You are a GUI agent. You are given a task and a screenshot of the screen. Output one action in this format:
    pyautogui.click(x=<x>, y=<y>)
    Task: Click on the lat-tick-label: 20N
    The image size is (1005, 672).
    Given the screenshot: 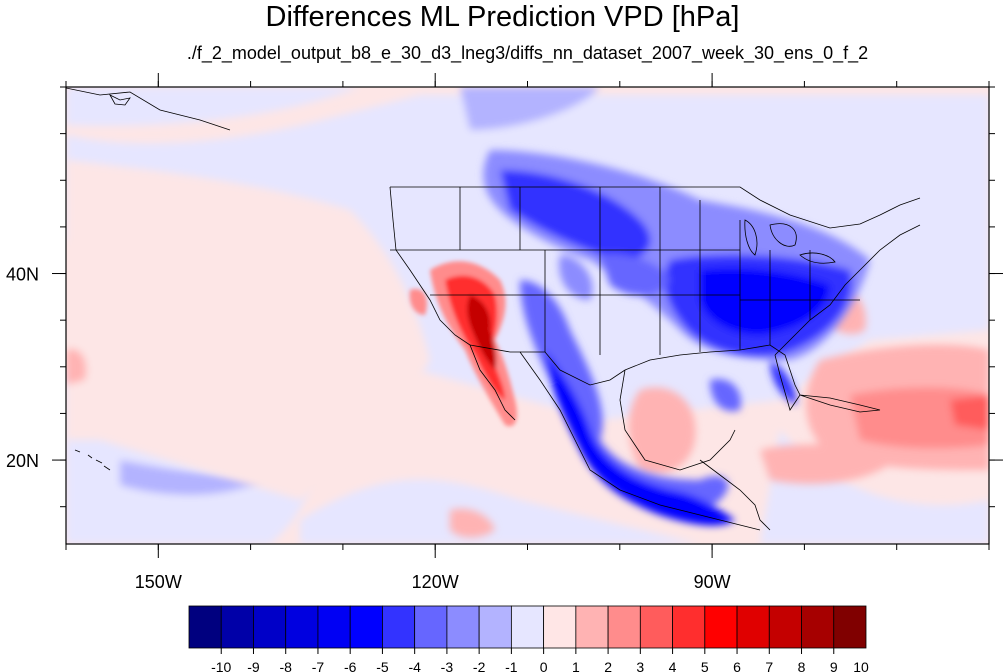 What is the action you would take?
    pyautogui.click(x=22, y=461)
    